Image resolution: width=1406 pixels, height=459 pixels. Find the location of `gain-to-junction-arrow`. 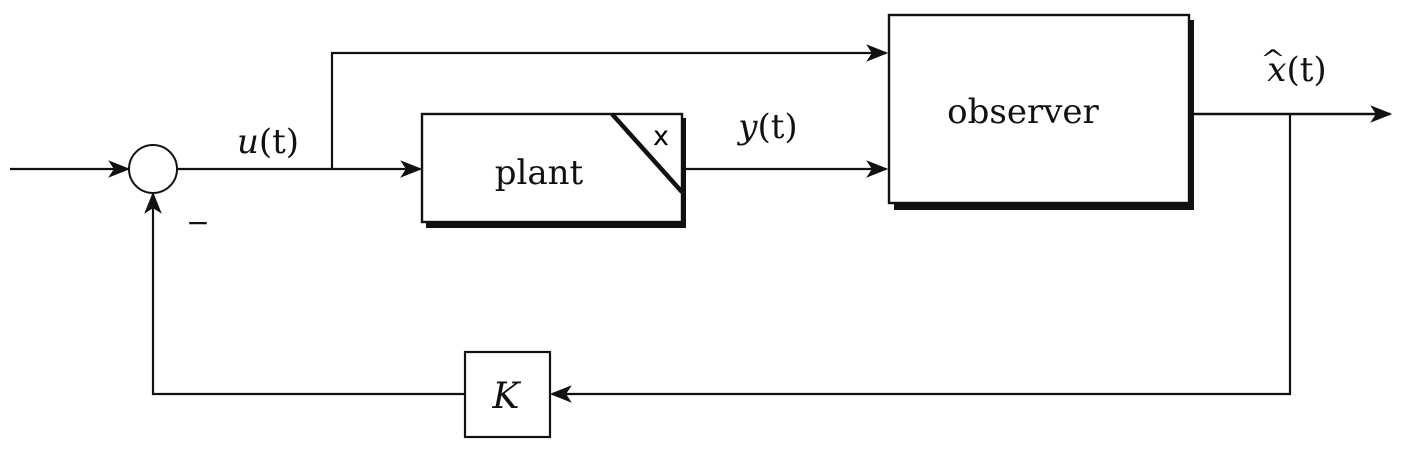

gain-to-junction-arrow is located at coordinates (304, 293).